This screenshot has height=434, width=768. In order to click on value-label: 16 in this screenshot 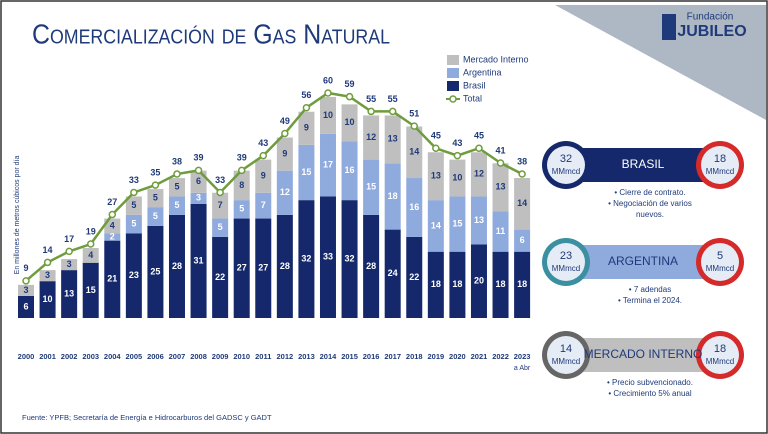, I will do `click(414, 207)`.